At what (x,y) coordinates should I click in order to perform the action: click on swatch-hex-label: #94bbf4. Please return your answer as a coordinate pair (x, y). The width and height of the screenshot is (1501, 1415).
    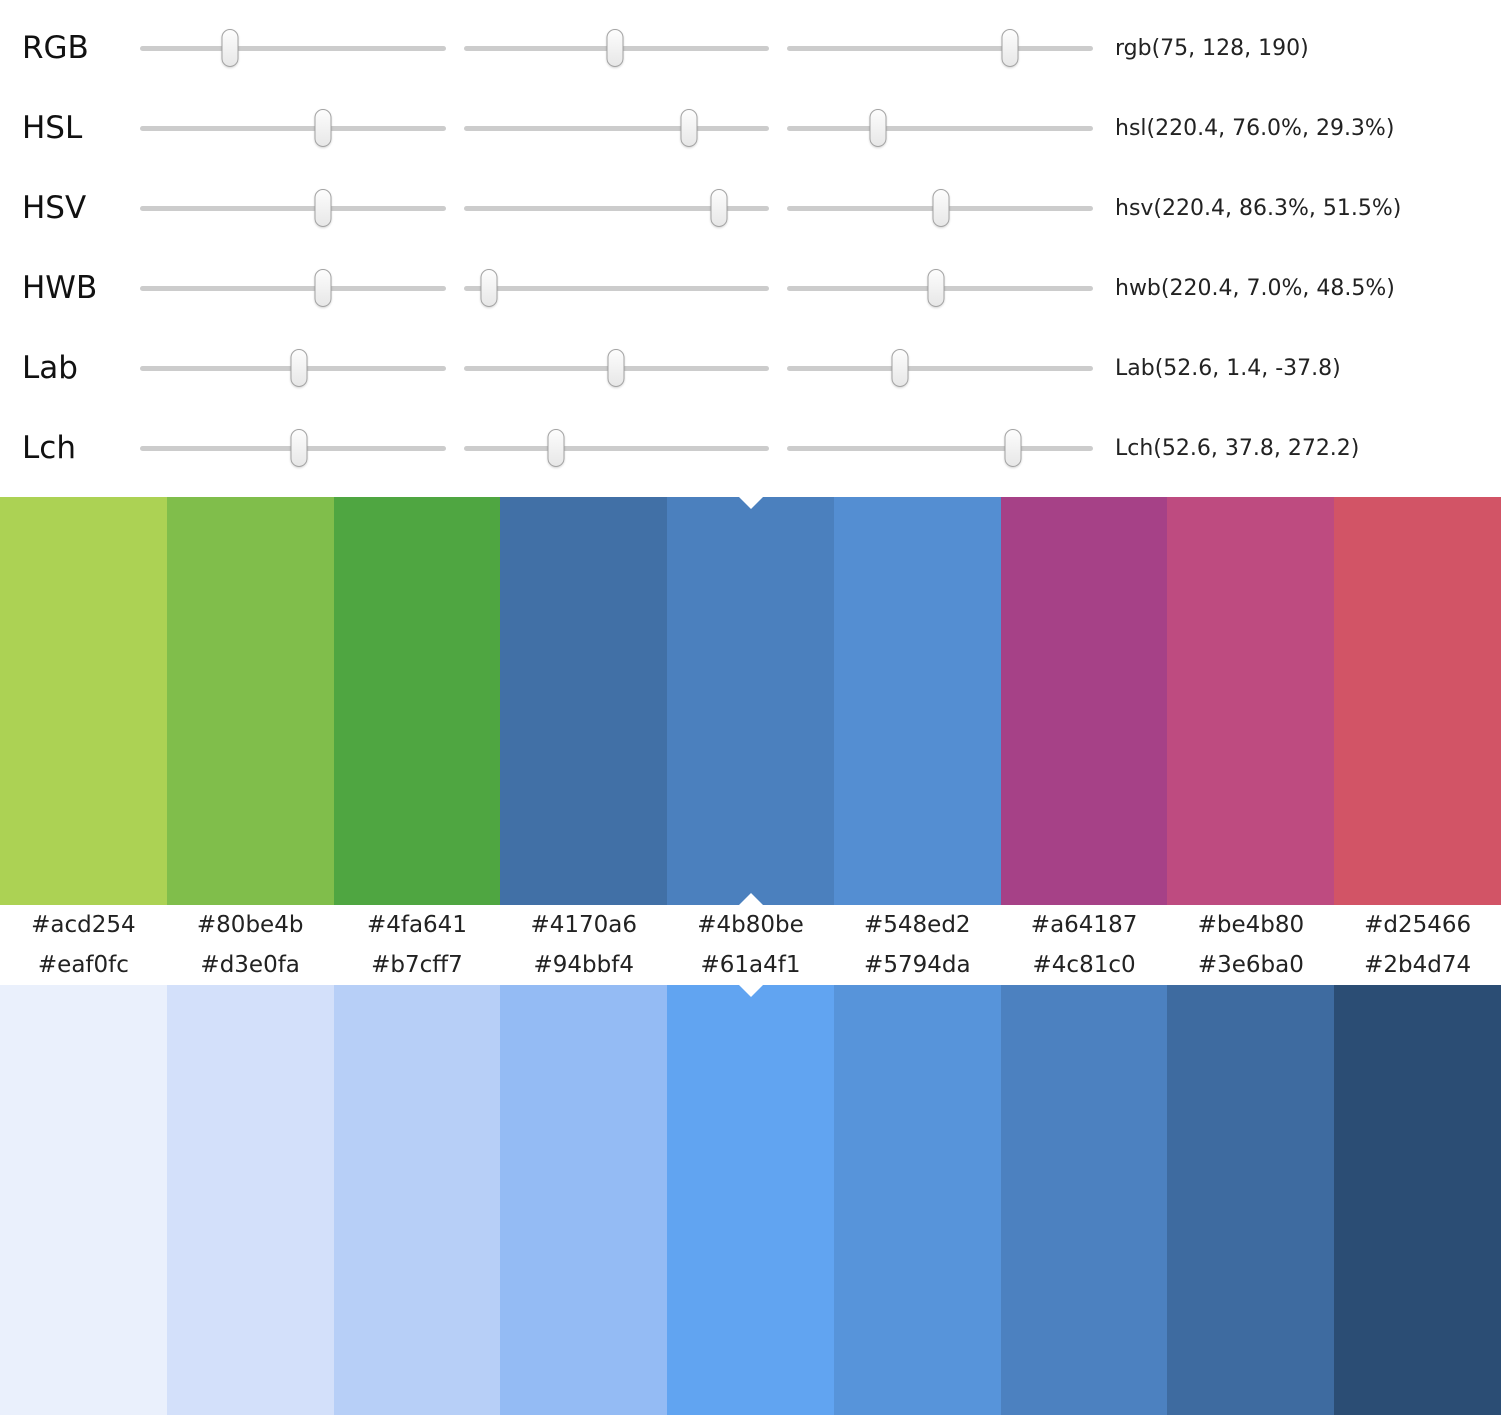
    Looking at the image, I should click on (583, 965).